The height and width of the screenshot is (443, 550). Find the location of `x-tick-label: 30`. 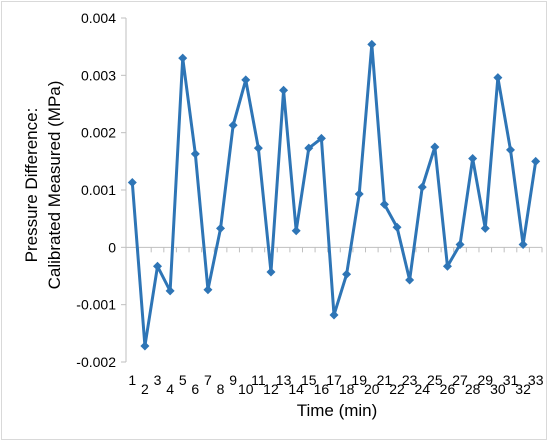

x-tick-label: 30 is located at coordinates (498, 389).